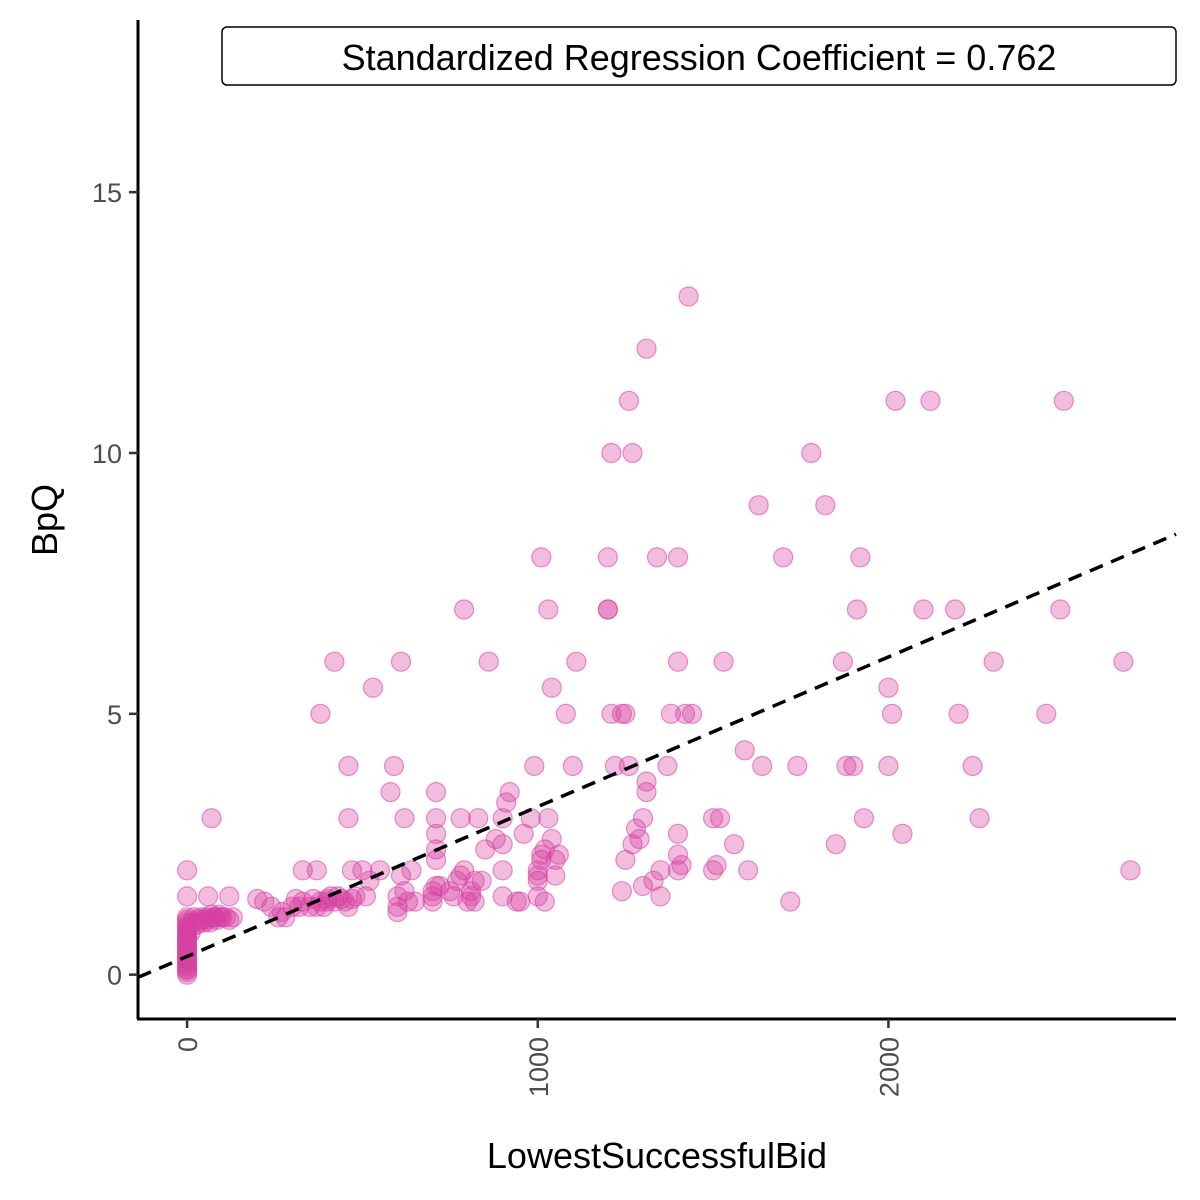  I want to click on y-tick-label: 0, so click(114, 976).